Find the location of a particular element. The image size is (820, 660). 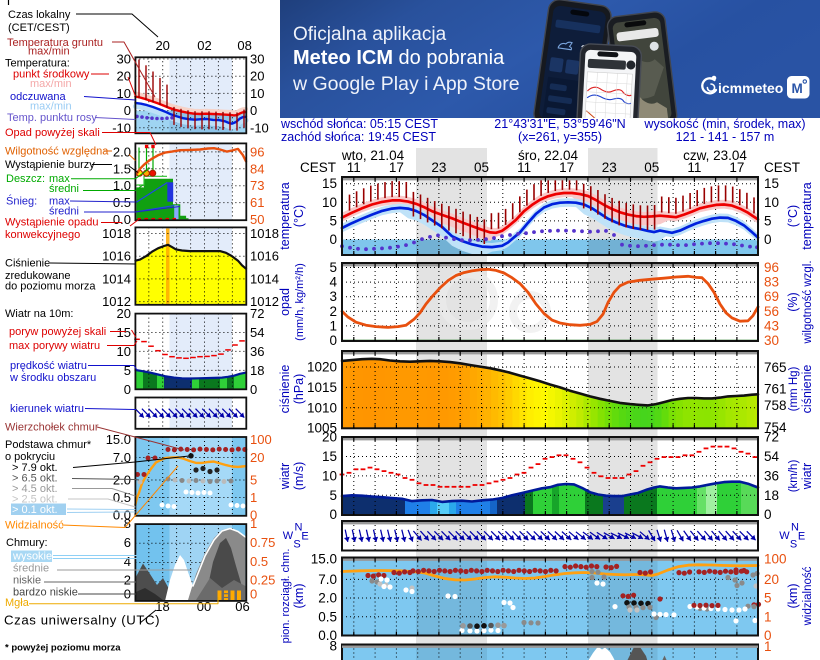

svg-text: 02 is located at coordinates (204, 45).